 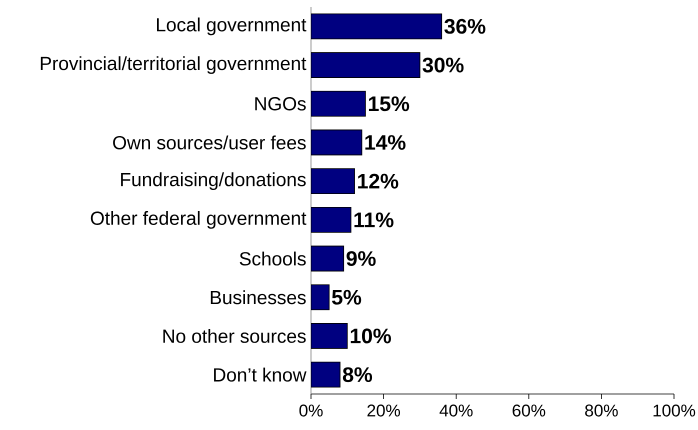 I want to click on data-label: 11%, so click(x=374, y=220).